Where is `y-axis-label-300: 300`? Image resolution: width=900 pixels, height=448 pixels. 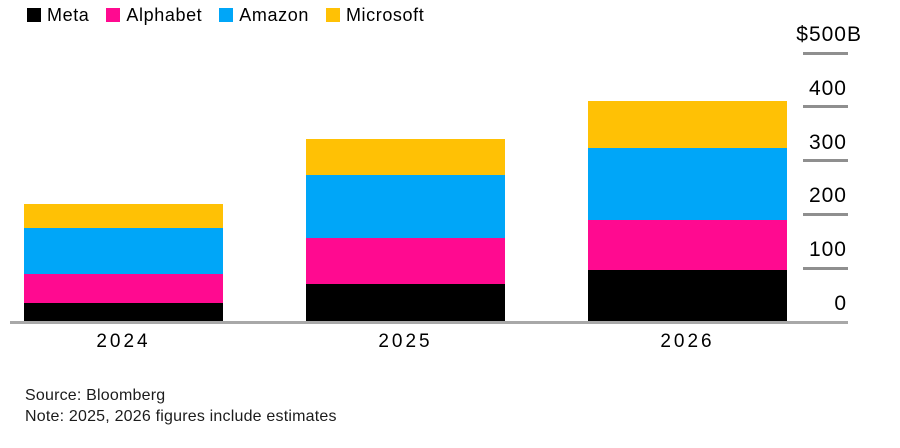
y-axis-label-300: 300 is located at coordinates (827, 142).